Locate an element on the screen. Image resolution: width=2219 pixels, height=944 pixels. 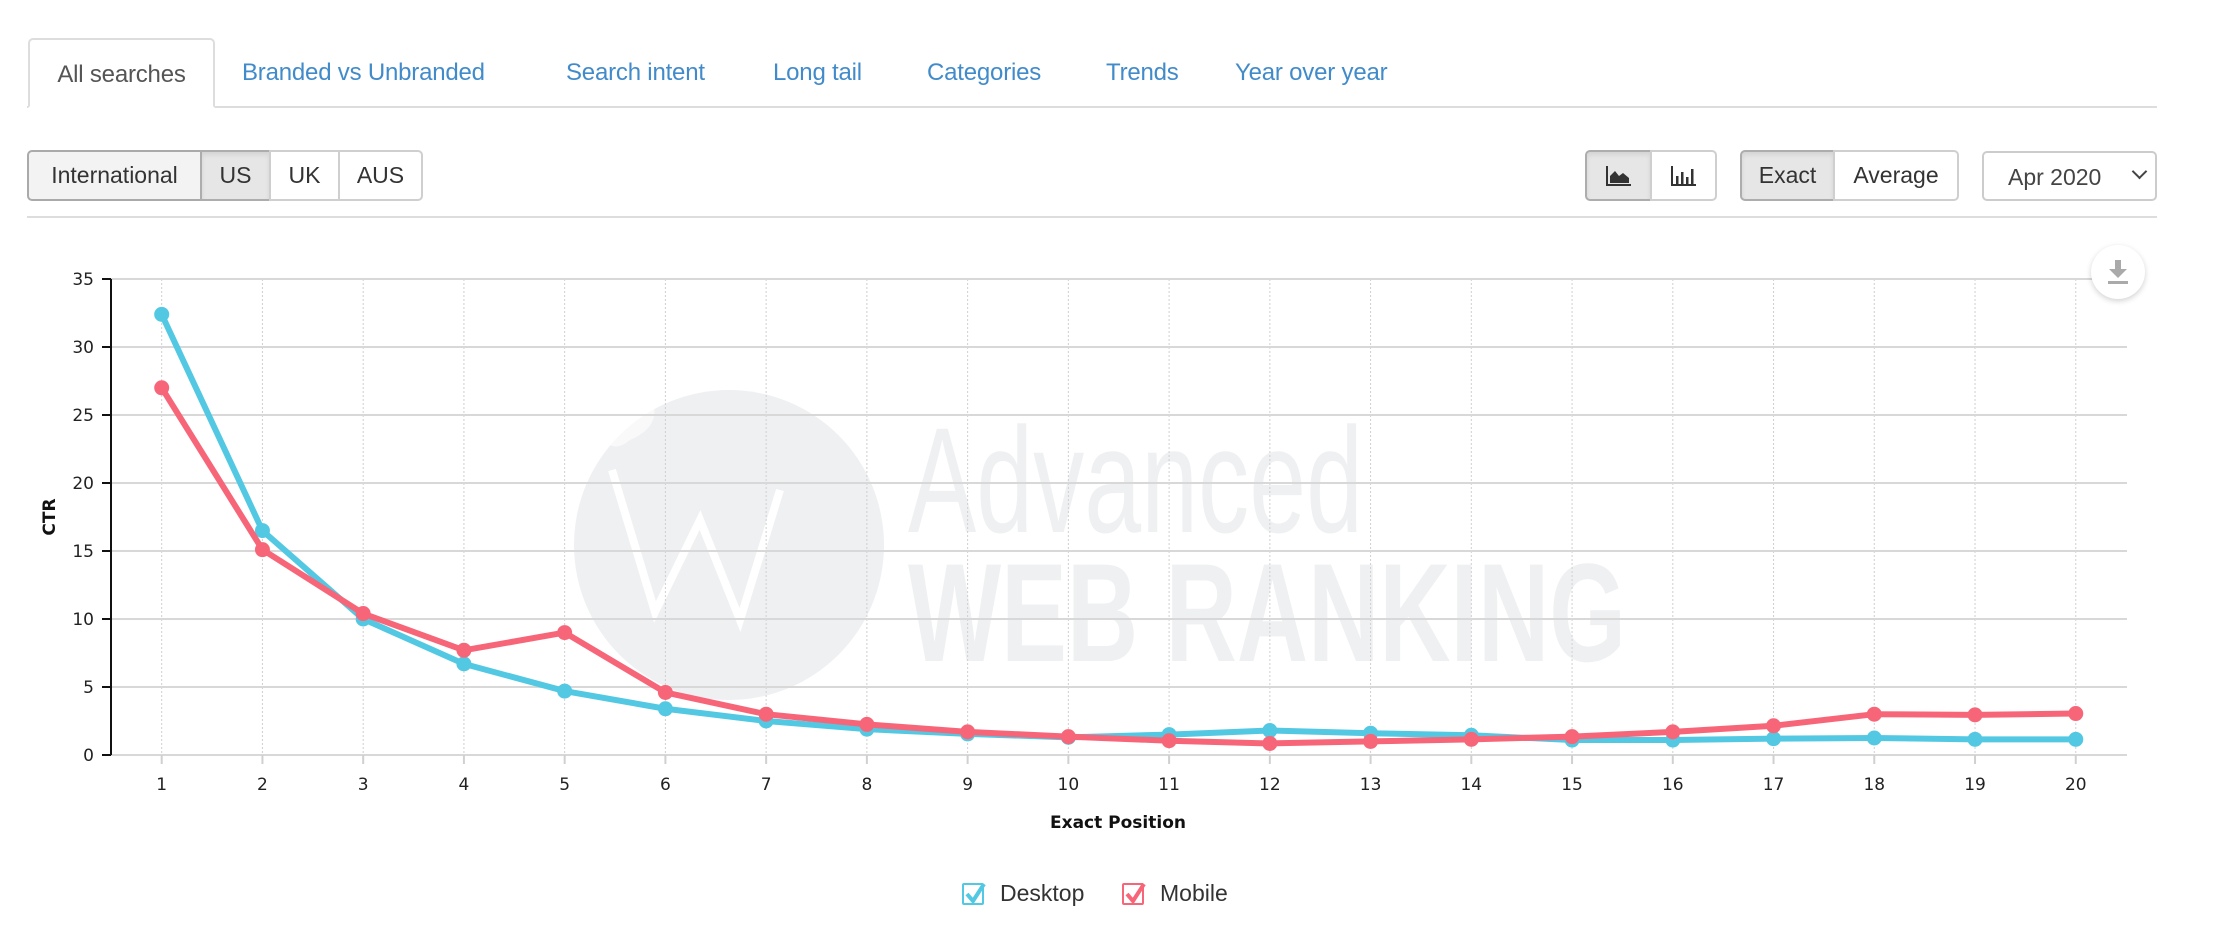
svg-text: 12 is located at coordinates (1270, 785).